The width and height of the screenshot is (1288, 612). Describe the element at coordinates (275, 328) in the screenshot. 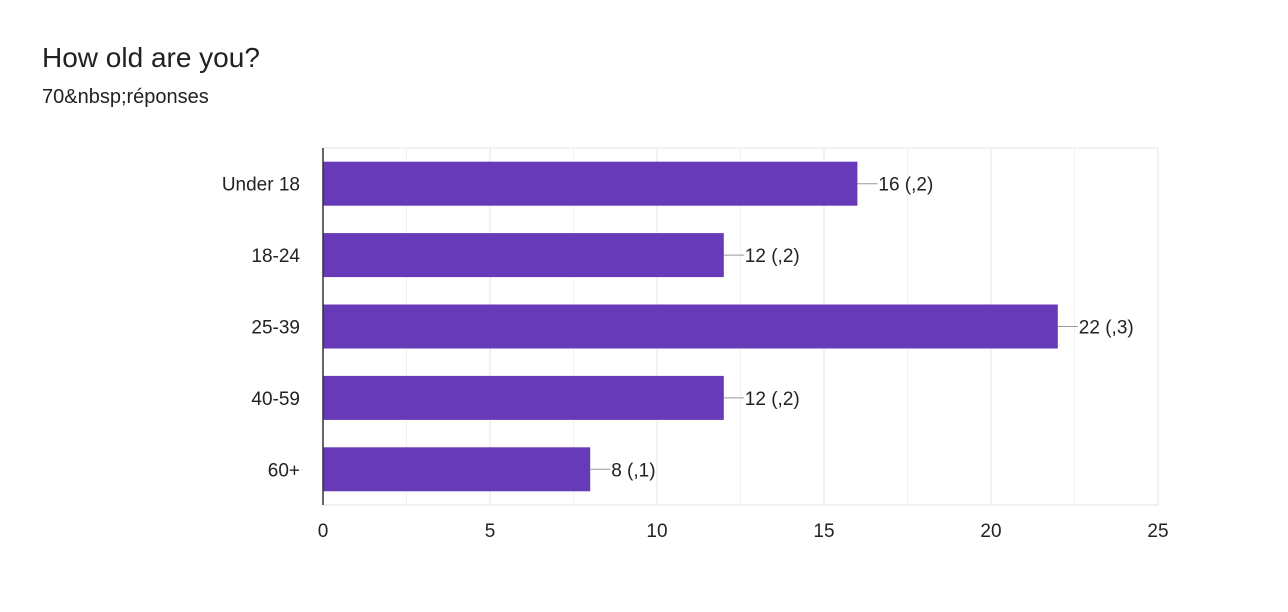

I see `category-label: 25-39` at that location.